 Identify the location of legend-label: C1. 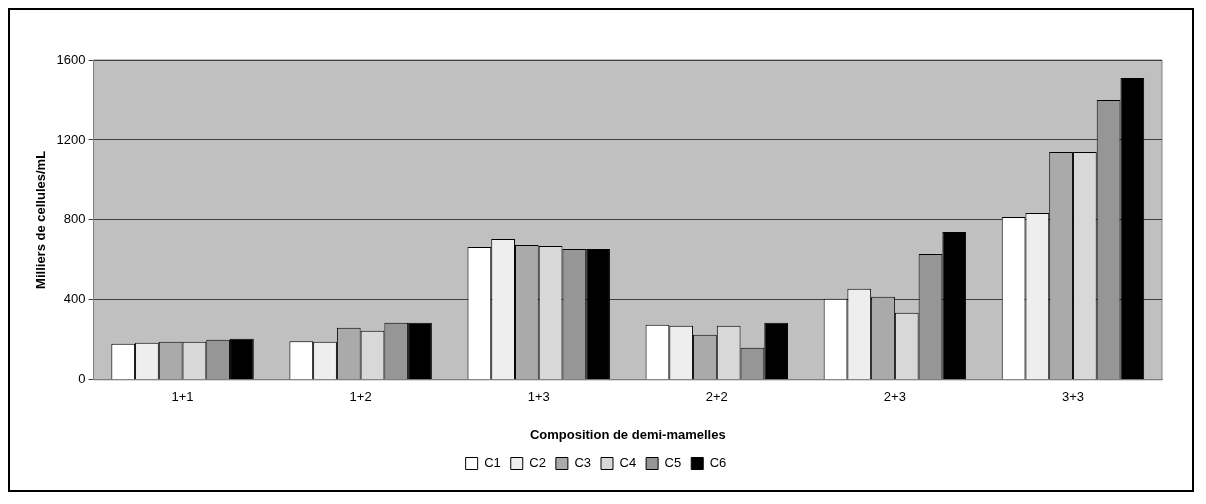
(492, 463).